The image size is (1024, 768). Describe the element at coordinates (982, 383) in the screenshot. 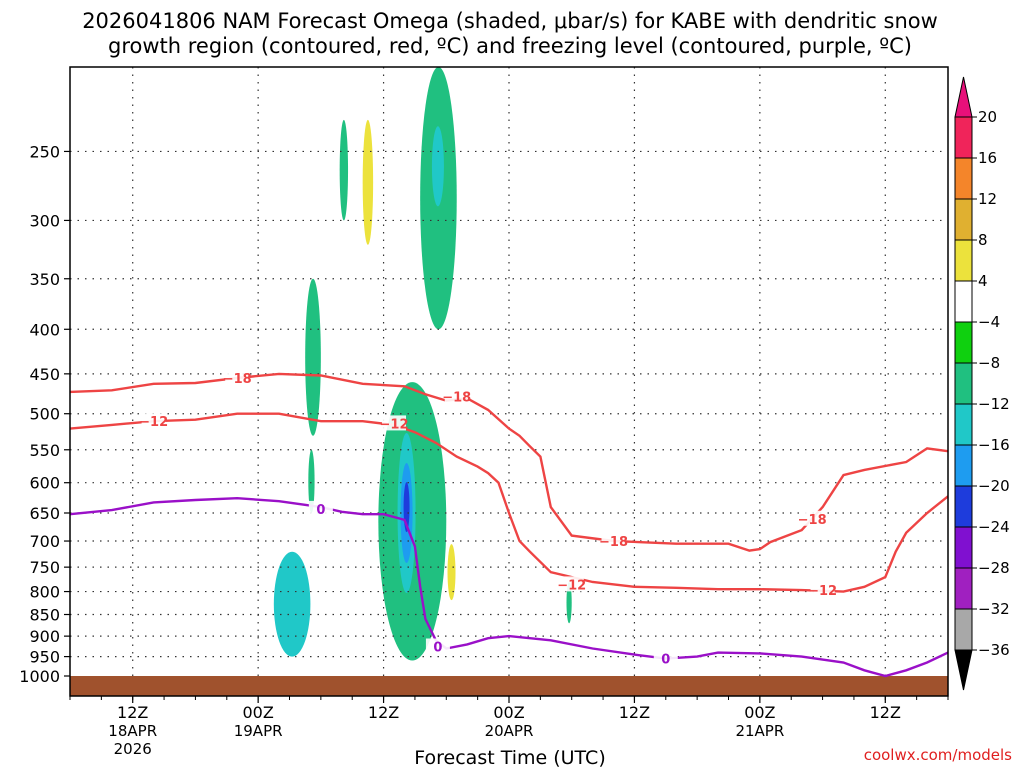

I see `colorbar: 20 16 12 8 4 −4 −8 −12 −16 −20 −24 −28 −32 −36` at that location.